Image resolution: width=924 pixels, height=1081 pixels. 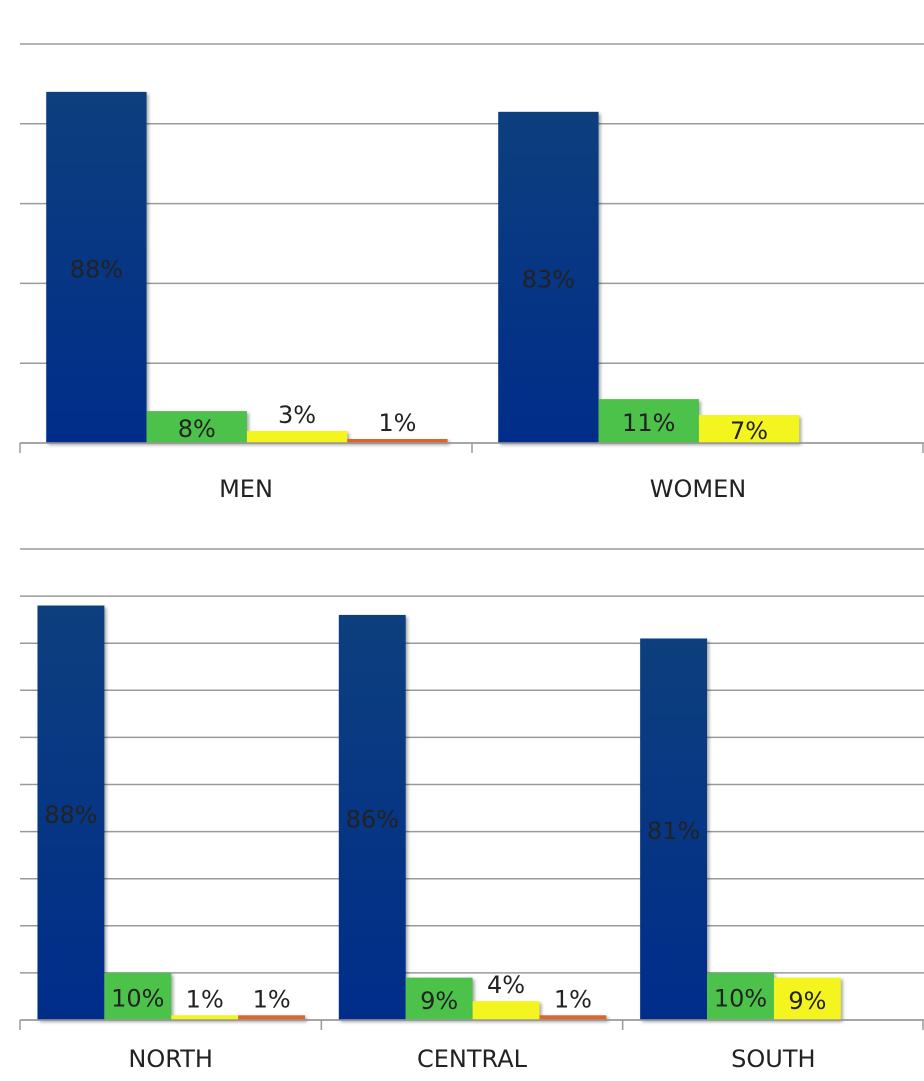 I want to click on x-tick-label: WOMEN, so click(x=698, y=489).